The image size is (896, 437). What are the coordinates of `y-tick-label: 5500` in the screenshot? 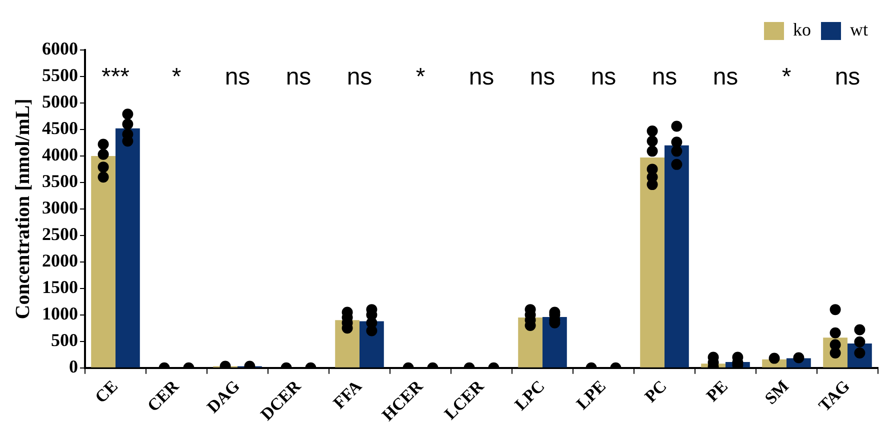 It's located at (60, 75).